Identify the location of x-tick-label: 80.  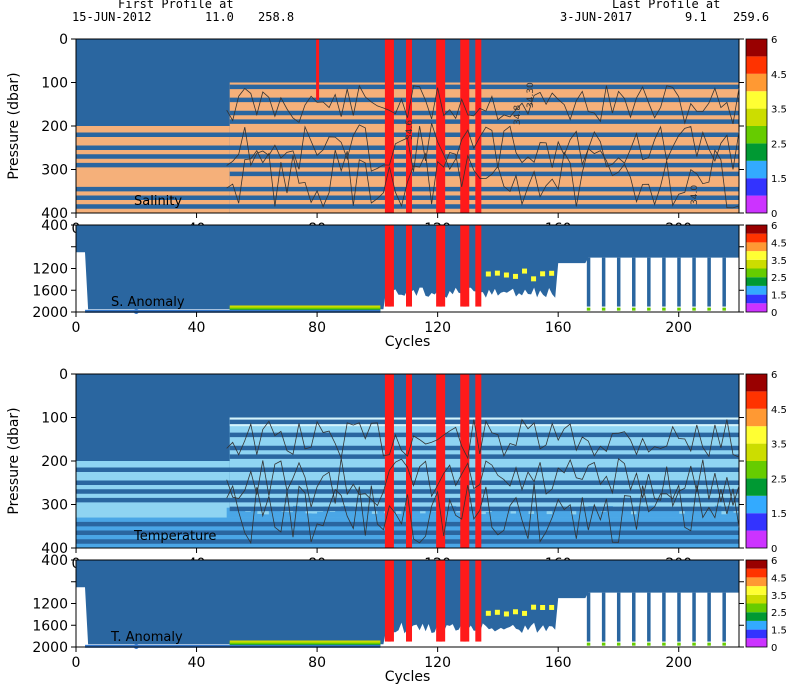
(317, 328).